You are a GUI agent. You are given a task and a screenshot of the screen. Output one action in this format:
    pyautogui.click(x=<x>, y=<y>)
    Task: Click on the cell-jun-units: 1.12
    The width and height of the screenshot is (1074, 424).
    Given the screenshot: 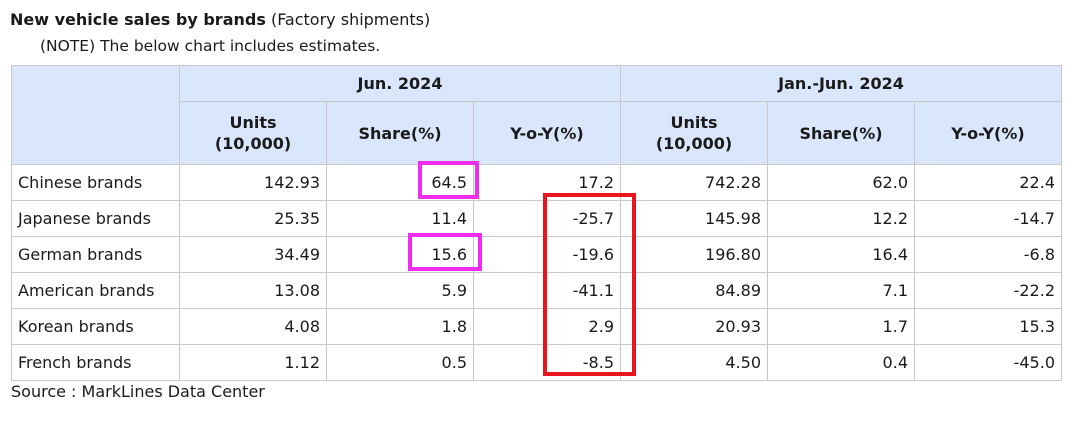 What is the action you would take?
    pyautogui.click(x=253, y=362)
    